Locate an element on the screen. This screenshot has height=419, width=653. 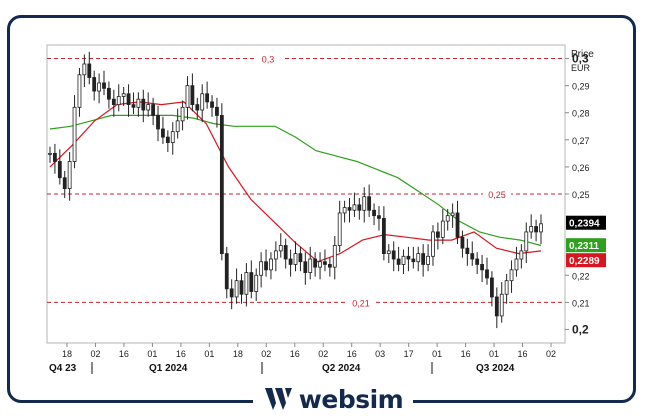
price-axis-label: Price is located at coordinates (582, 54).